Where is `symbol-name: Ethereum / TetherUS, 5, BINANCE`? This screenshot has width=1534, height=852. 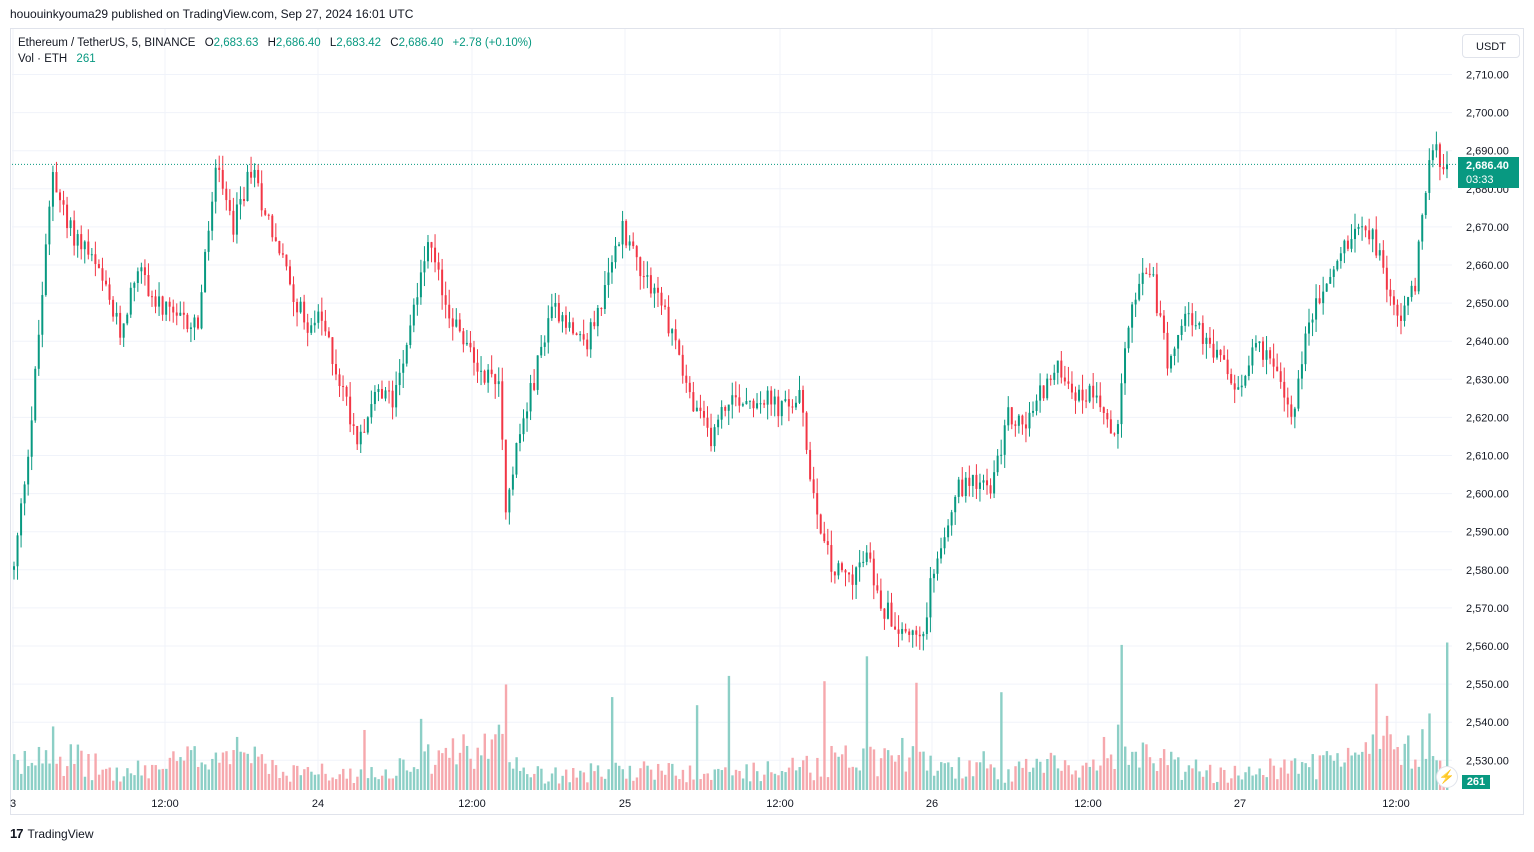
symbol-name: Ethereum / TetherUS, 5, BINANCE is located at coordinates (107, 43).